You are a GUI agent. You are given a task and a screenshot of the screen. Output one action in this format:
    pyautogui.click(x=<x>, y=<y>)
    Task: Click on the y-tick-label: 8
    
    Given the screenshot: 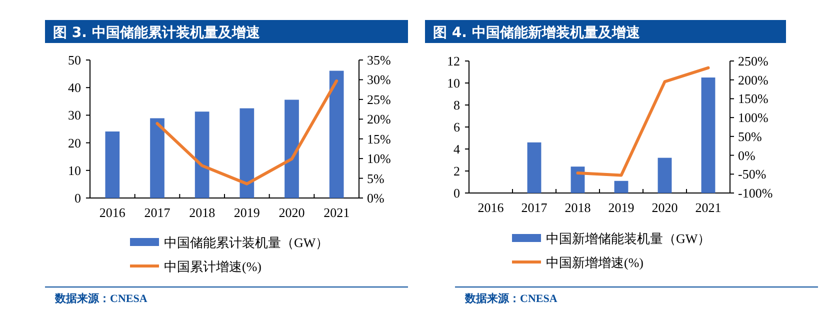 What is the action you would take?
    pyautogui.click(x=457, y=105)
    